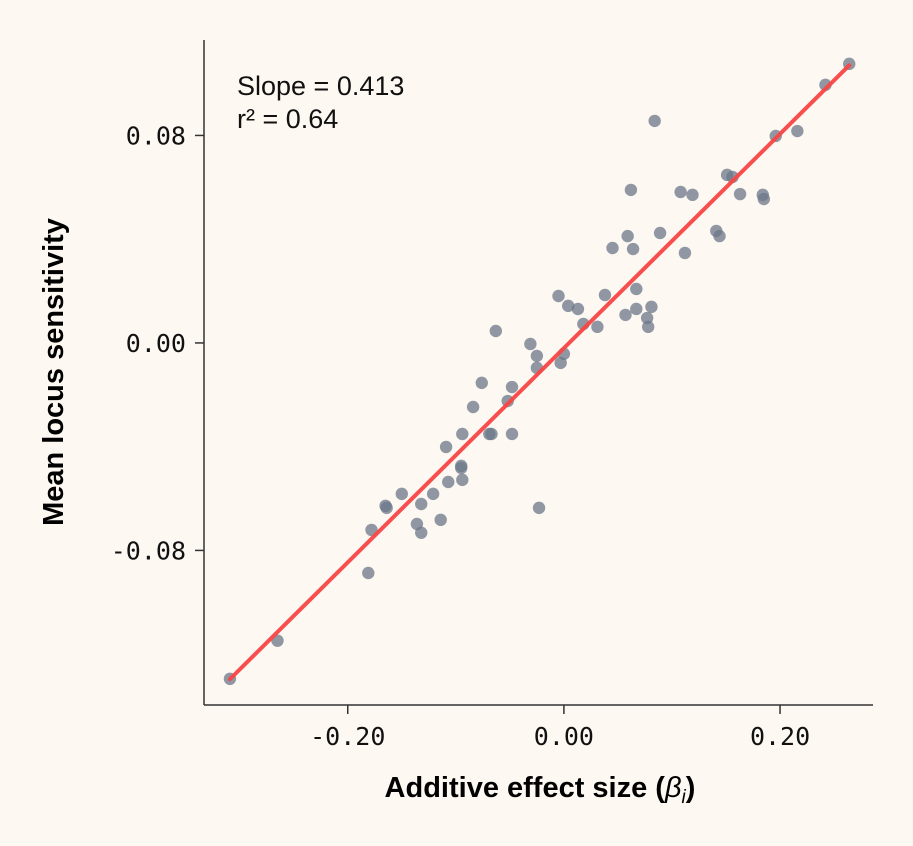 The height and width of the screenshot is (846, 913). Describe the element at coordinates (148, 550) in the screenshot. I see `y-tick-label: -0.08` at that location.